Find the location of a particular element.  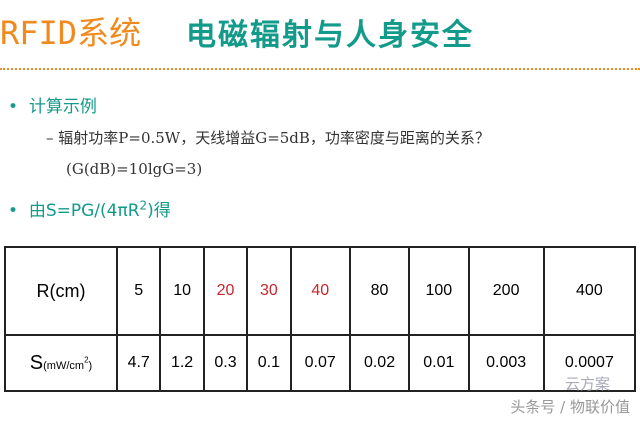

table-cell: 0.01 is located at coordinates (439, 363).